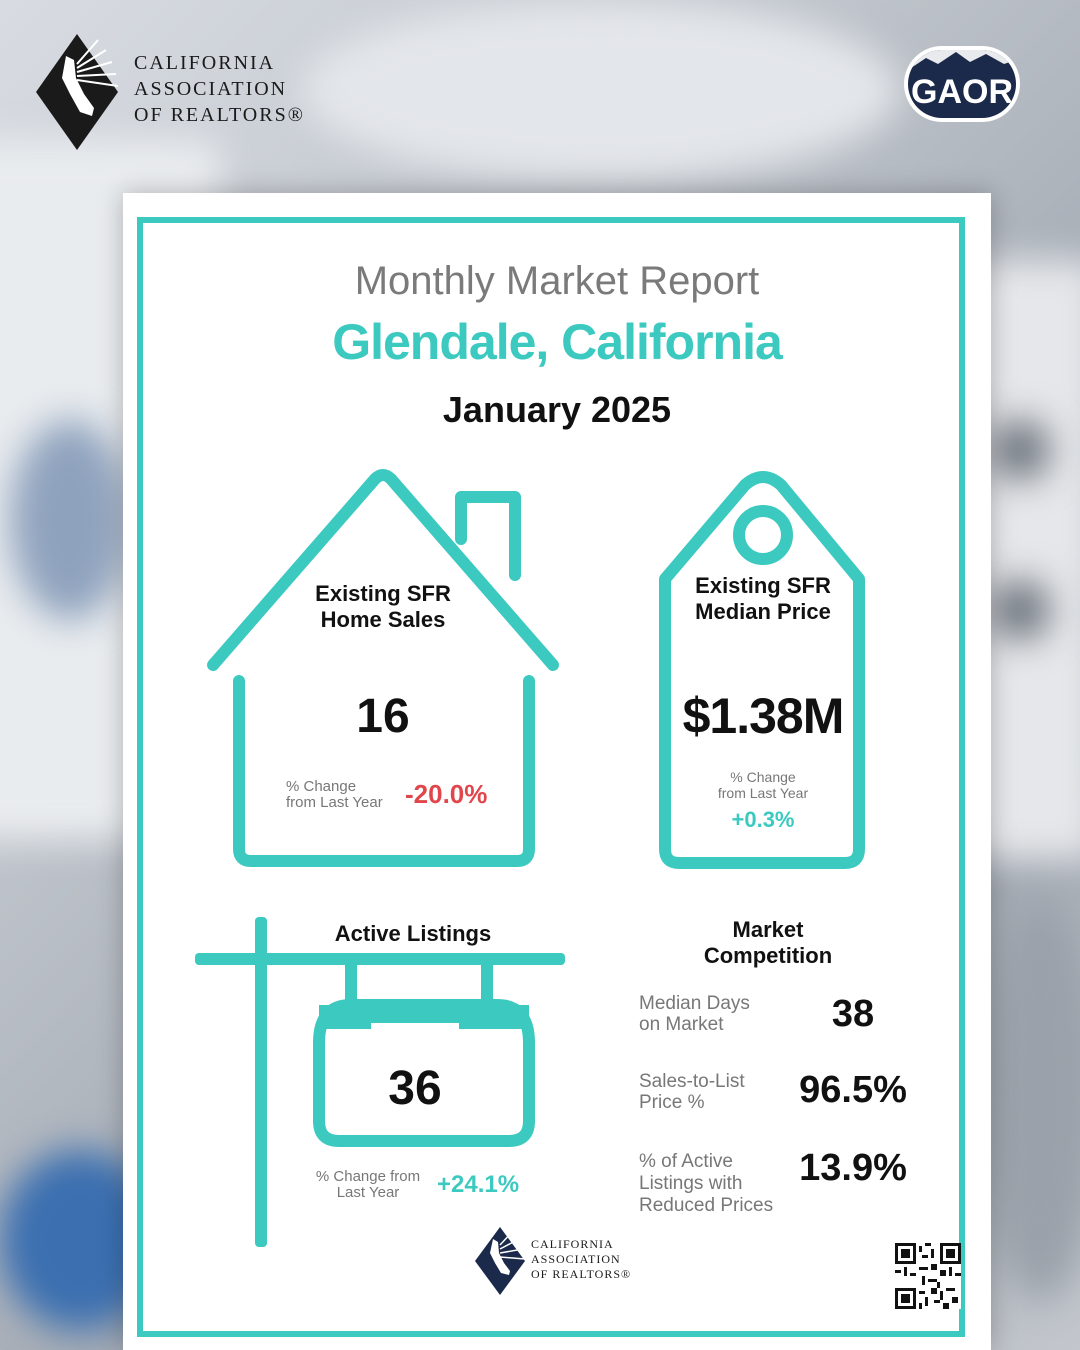 The height and width of the screenshot is (1350, 1080). I want to click on reduced-prices-label: % of Active Listings with Reduced Prices, so click(706, 1183).